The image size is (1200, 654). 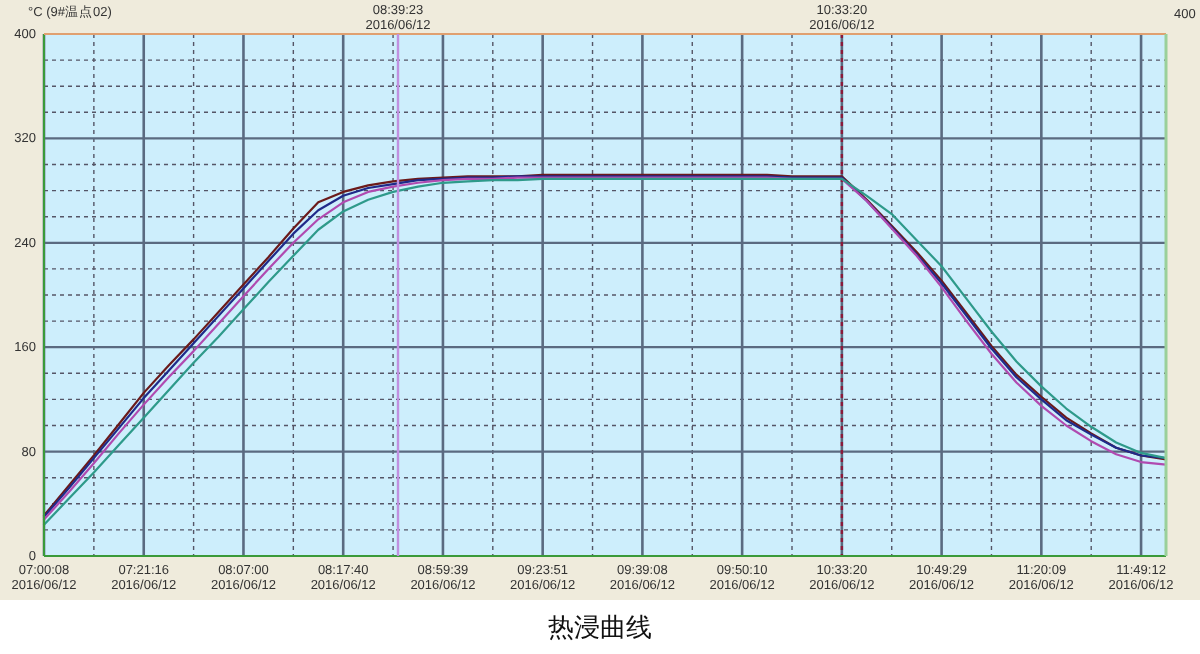 What do you see at coordinates (600, 629) in the screenshot?
I see `text: 热浸曲线` at bounding box center [600, 629].